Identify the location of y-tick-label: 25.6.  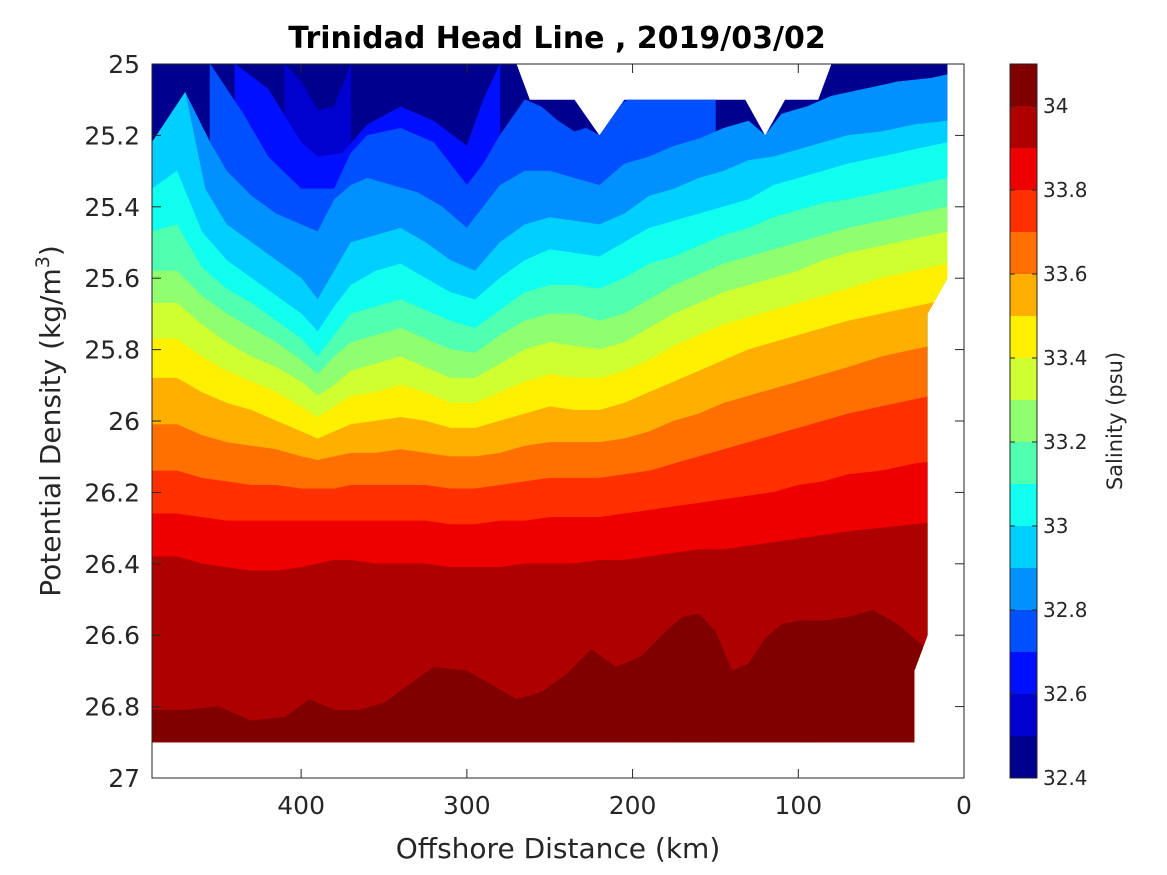
(112, 278).